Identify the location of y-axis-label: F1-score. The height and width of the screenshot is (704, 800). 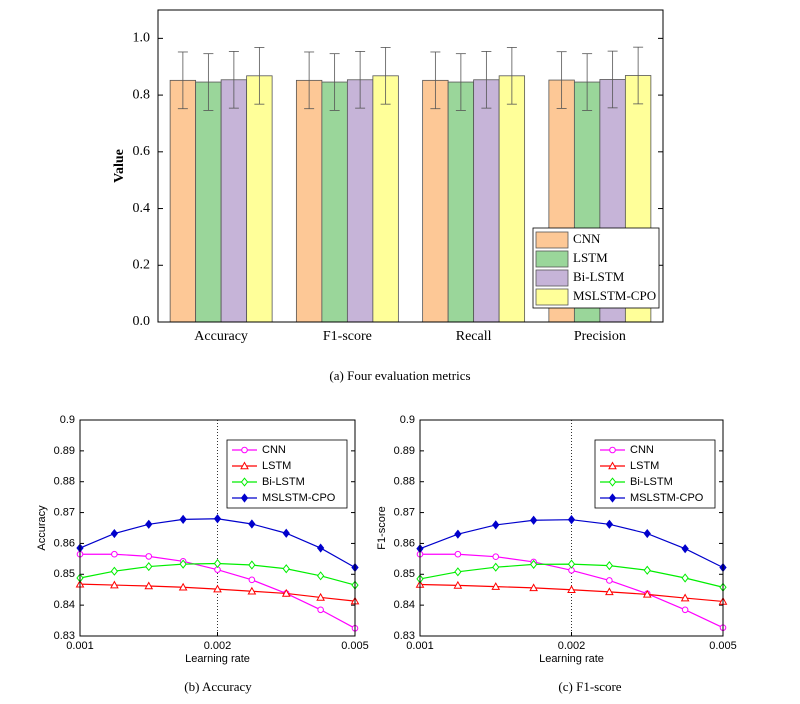
(382, 527).